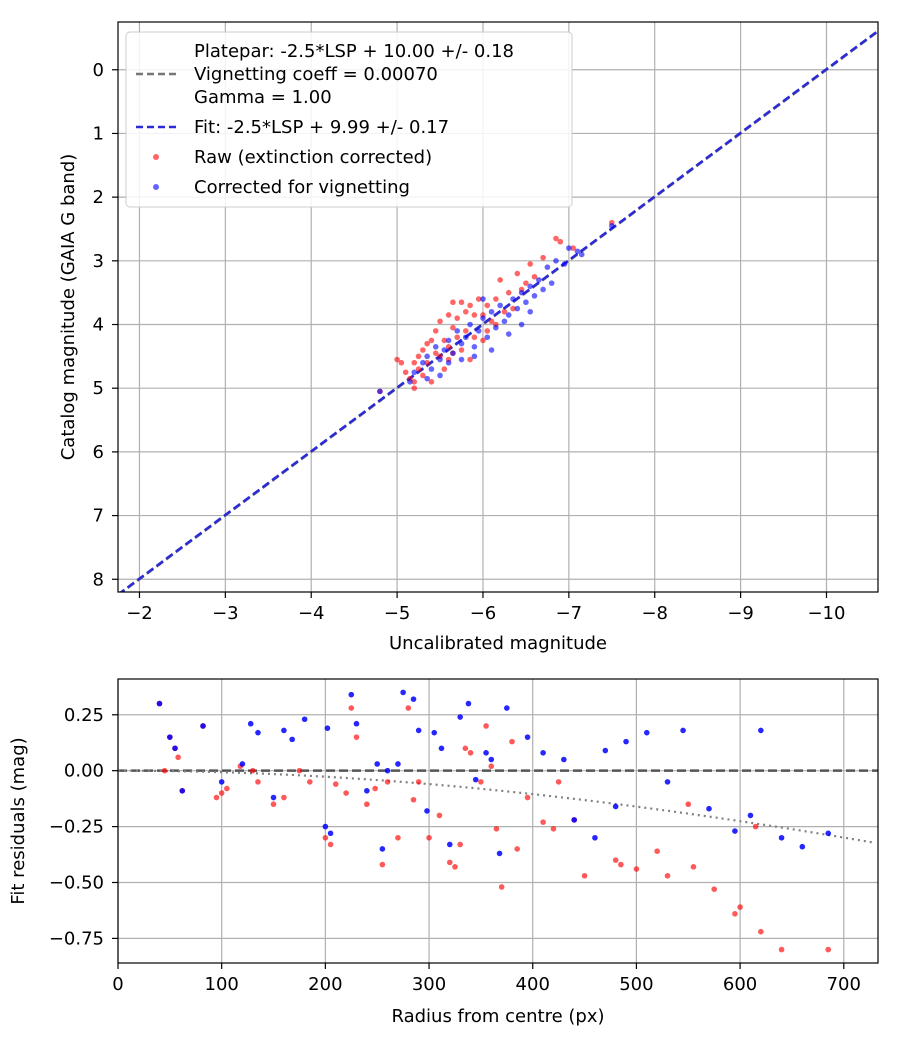 The image size is (900, 1050). What do you see at coordinates (84, 715) in the screenshot?
I see `y-tick-label: 0.25` at bounding box center [84, 715].